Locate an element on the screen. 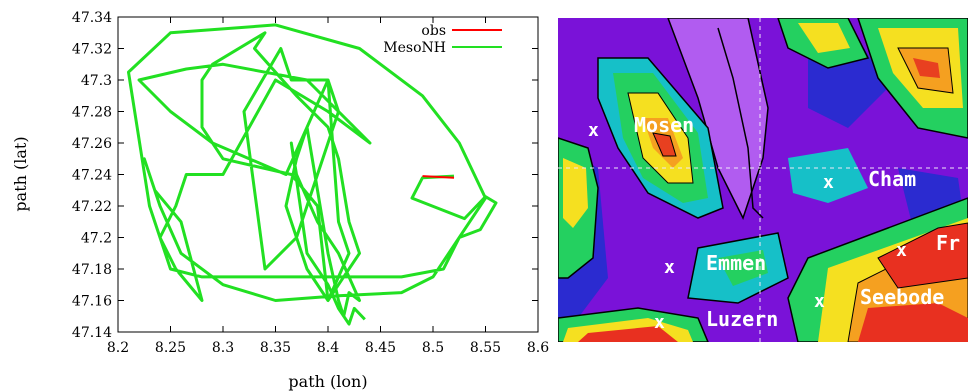 This screenshot has width=968, height=392. x-tick-label: 8.4 is located at coordinates (328, 348).